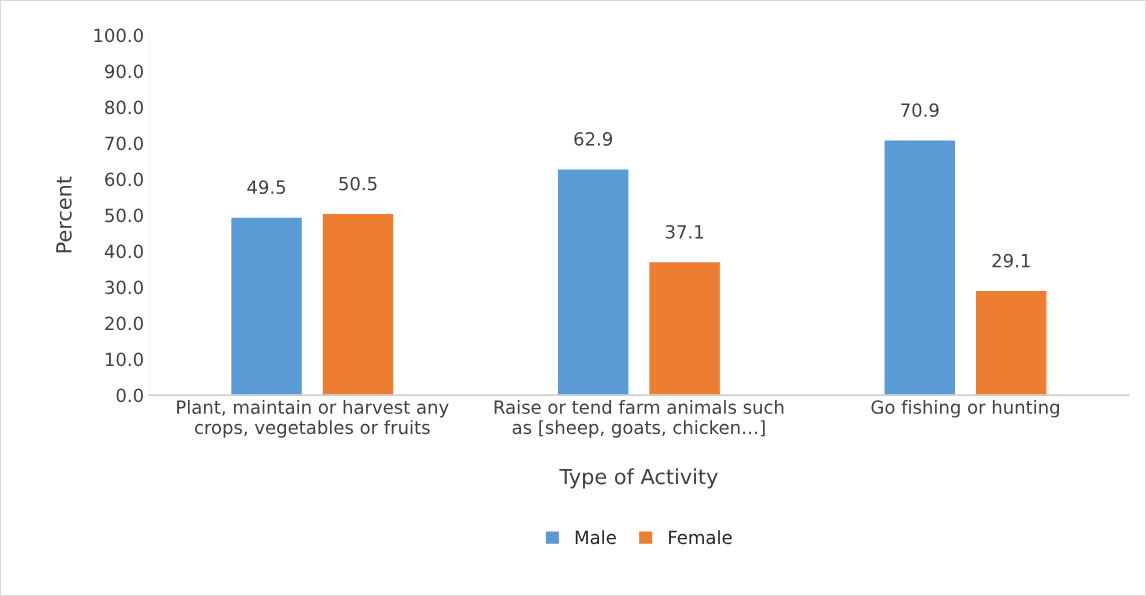  Describe the element at coordinates (700, 537) in the screenshot. I see `legend-label: Female` at that location.